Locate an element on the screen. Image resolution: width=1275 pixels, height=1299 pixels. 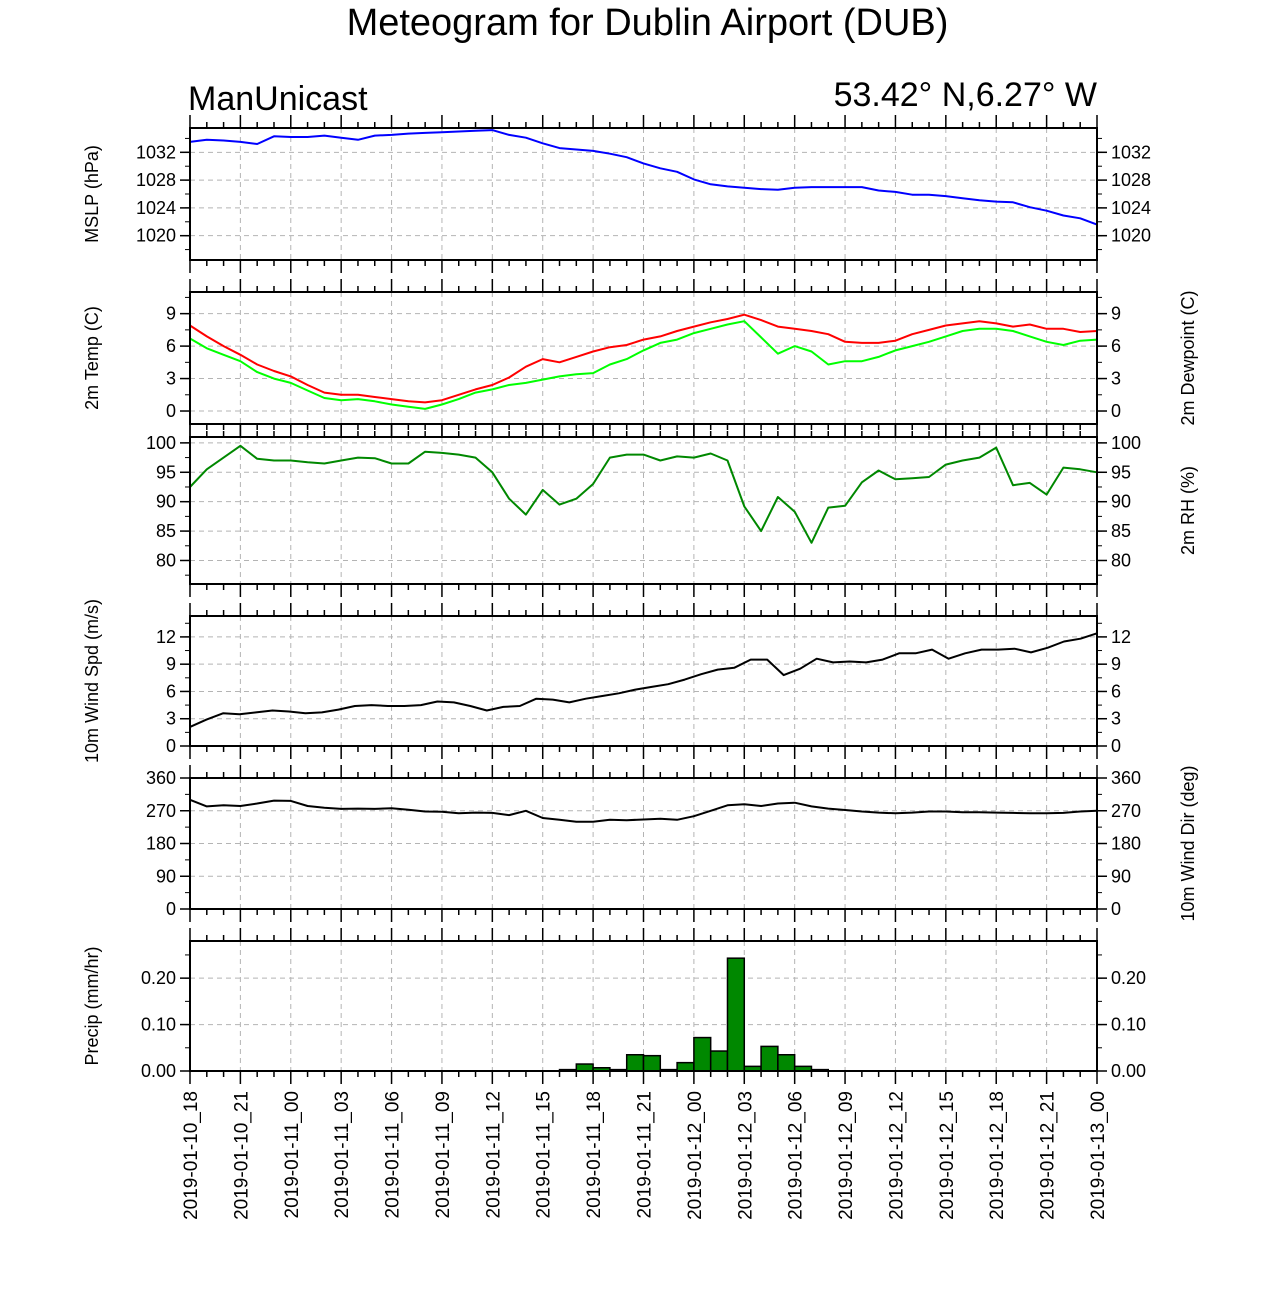
x-tick-label: 2019-01-12_06 is located at coordinates (796, 1155).